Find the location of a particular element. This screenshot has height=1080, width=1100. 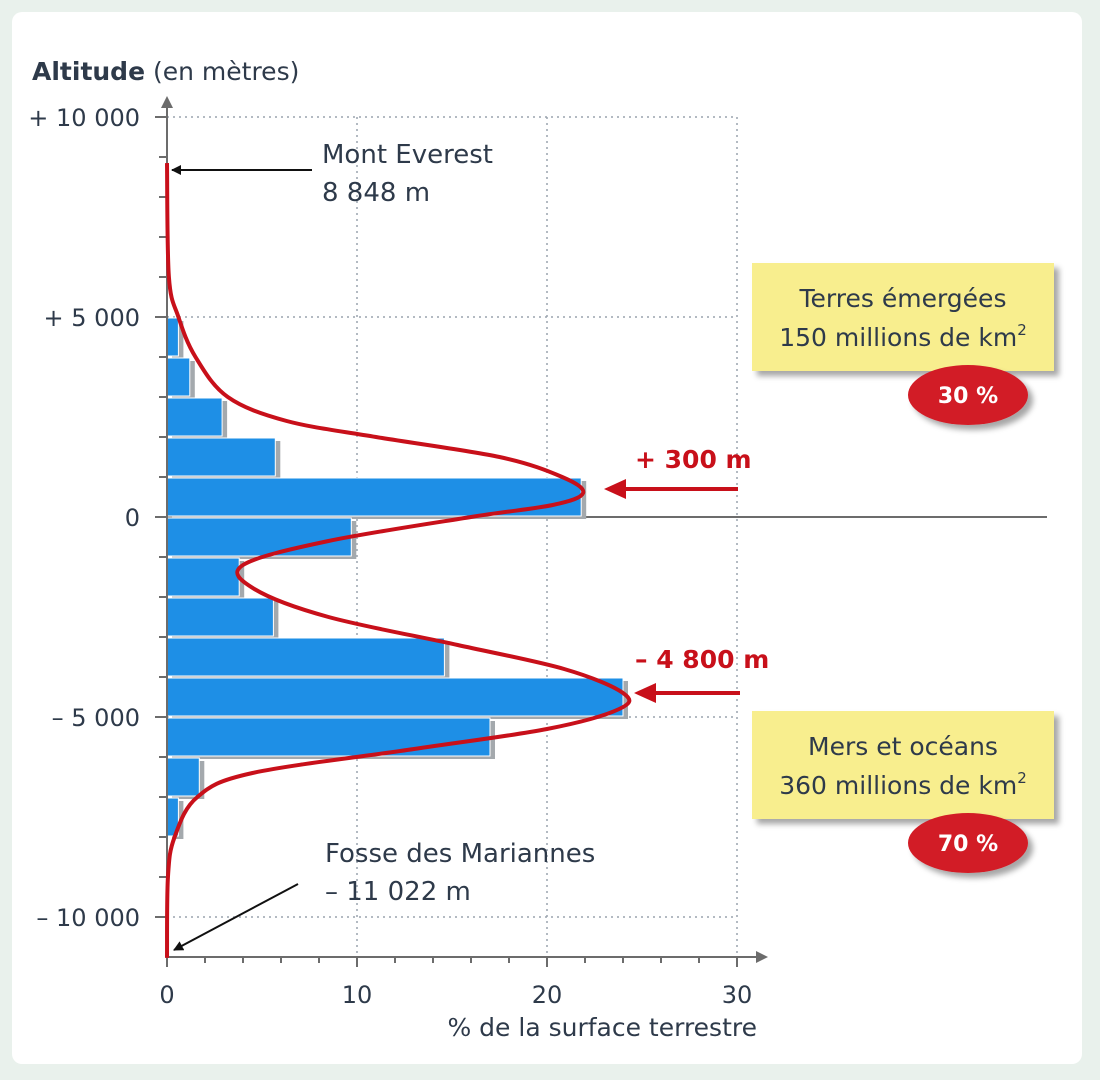

land-area-box: Terres émergées 150 millions de km2 30 % is located at coordinates (903, 344).